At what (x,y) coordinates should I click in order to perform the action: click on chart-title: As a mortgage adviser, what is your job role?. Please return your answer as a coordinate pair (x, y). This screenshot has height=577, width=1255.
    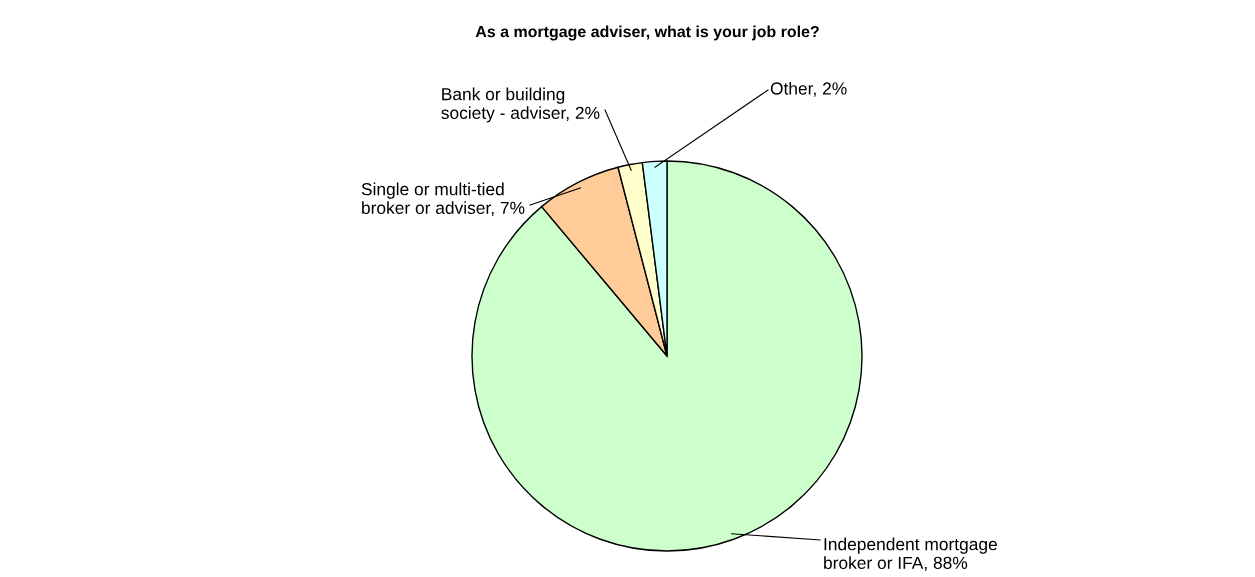
    Looking at the image, I should click on (647, 33).